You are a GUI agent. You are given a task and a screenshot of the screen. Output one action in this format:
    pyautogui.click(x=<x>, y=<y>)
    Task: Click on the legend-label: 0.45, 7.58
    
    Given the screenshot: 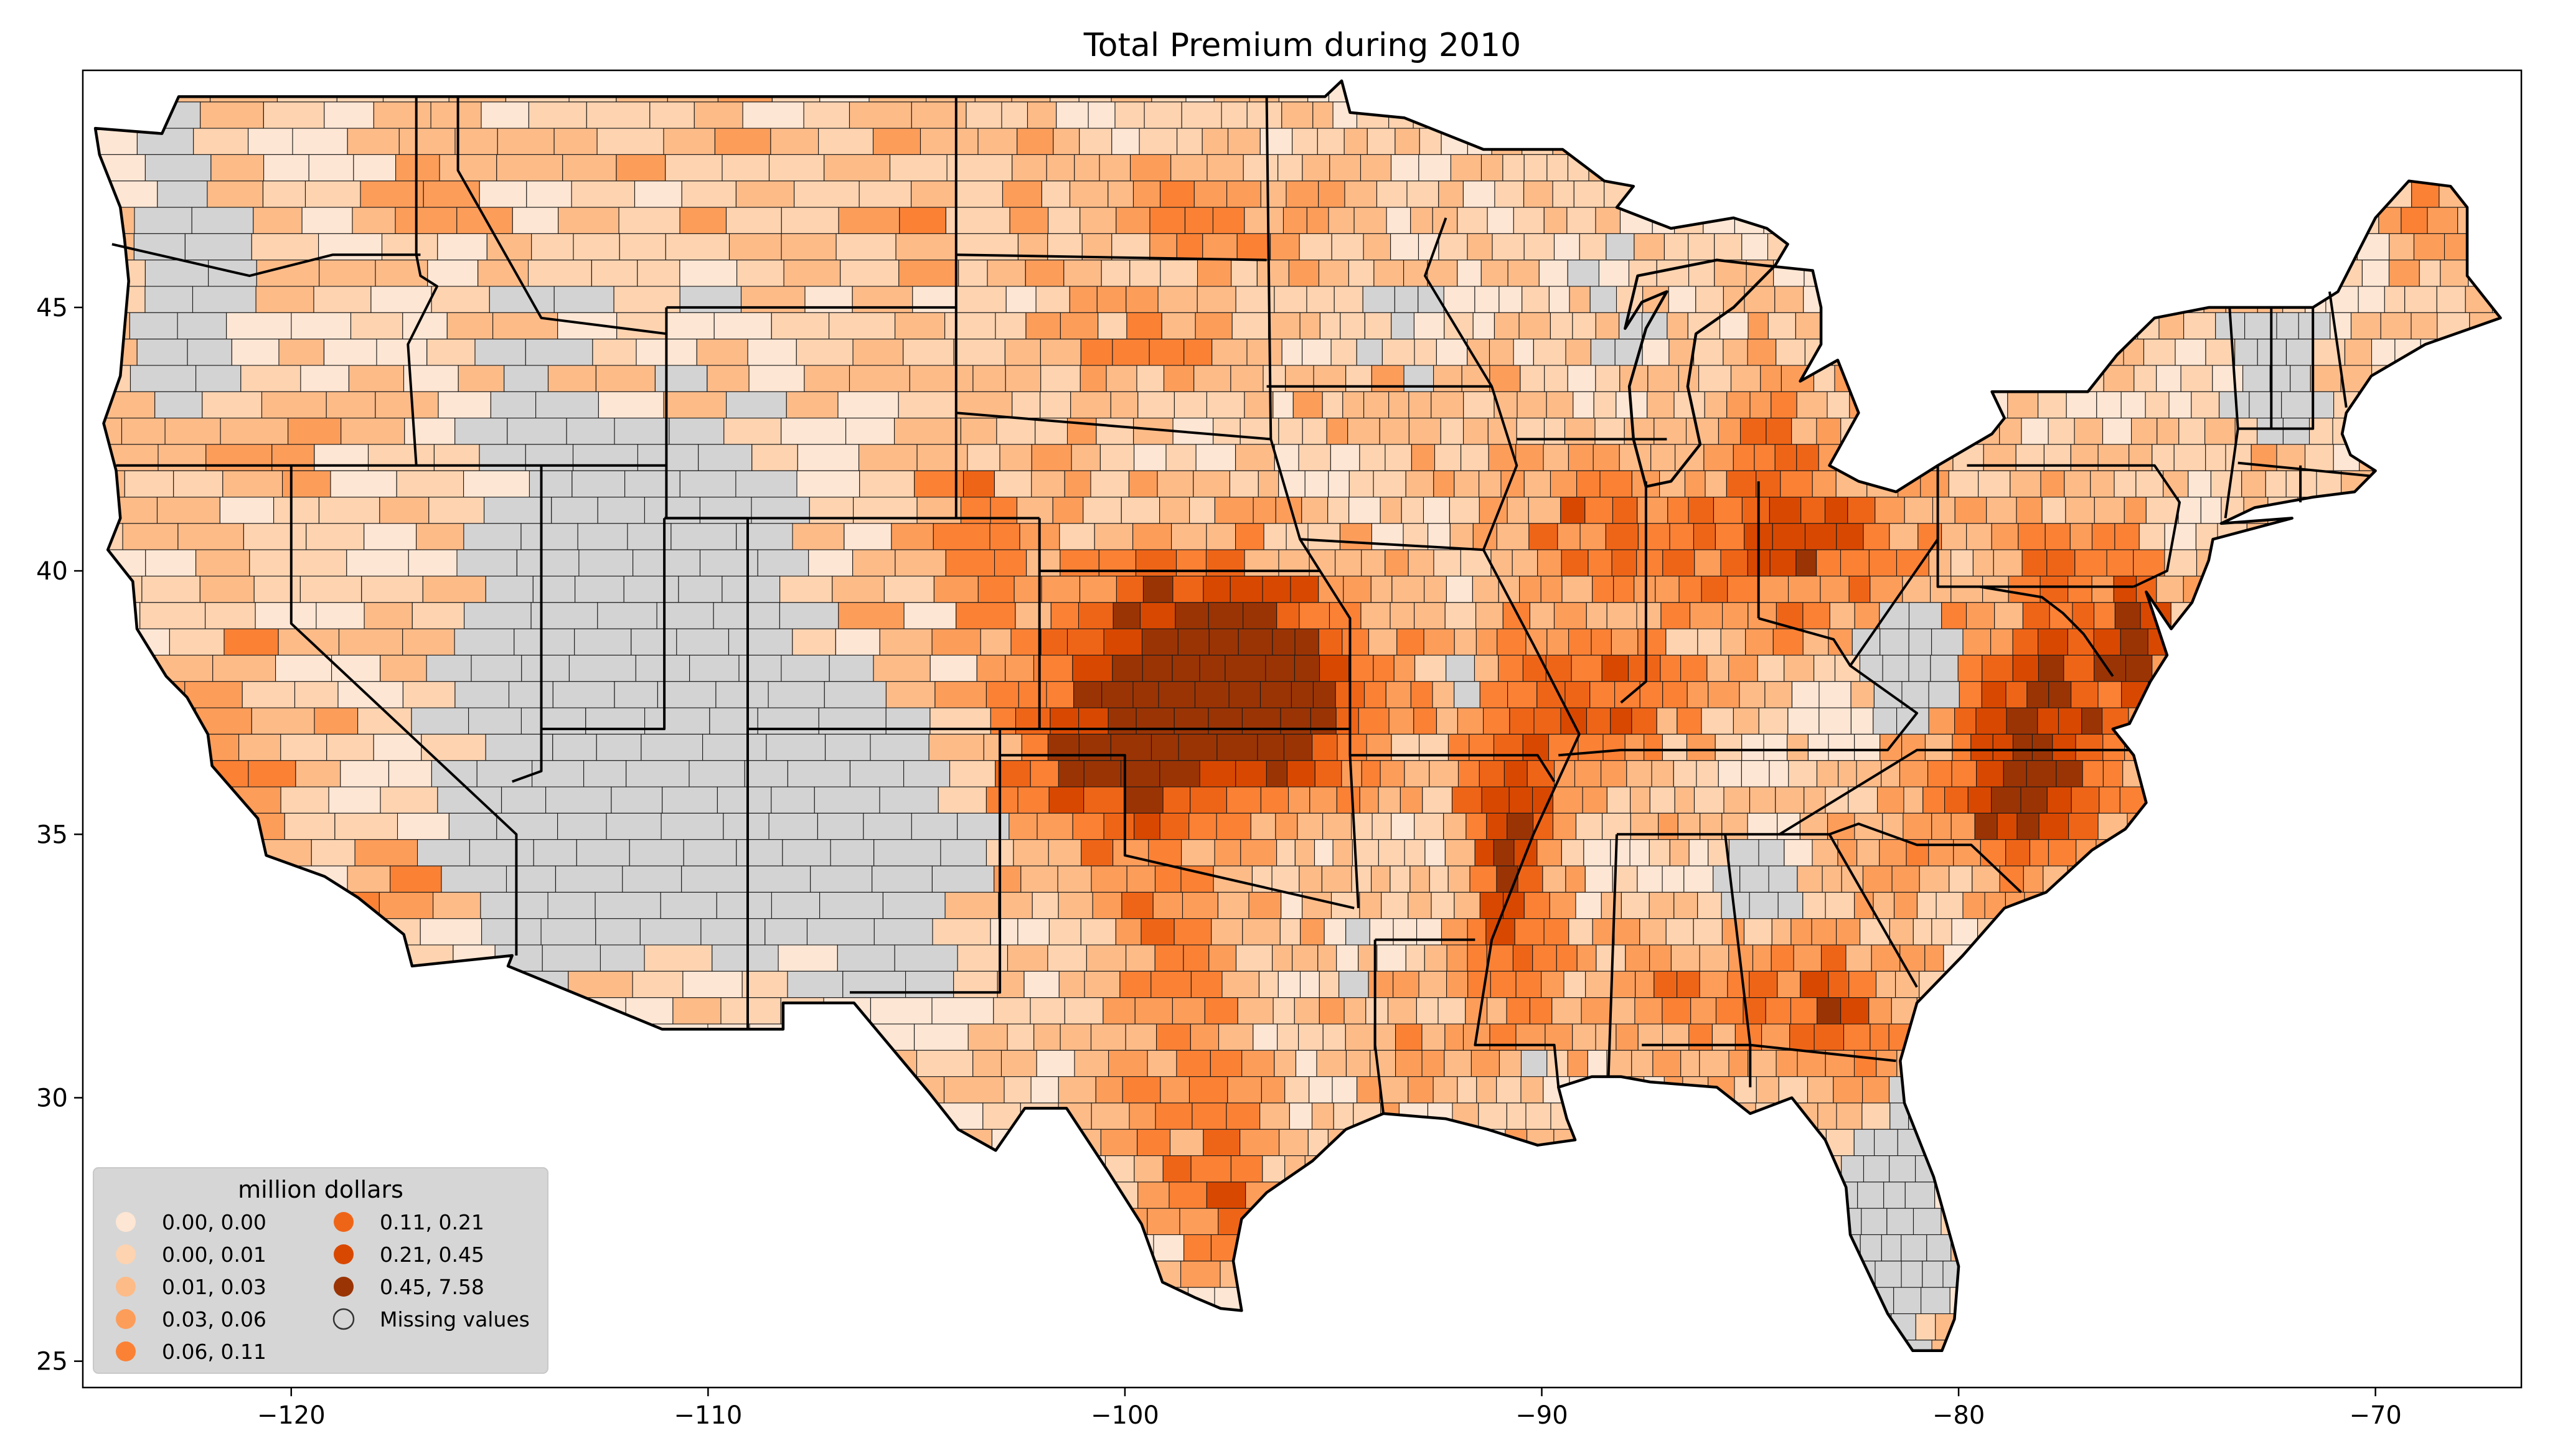 What is the action you would take?
    pyautogui.click(x=432, y=1287)
    